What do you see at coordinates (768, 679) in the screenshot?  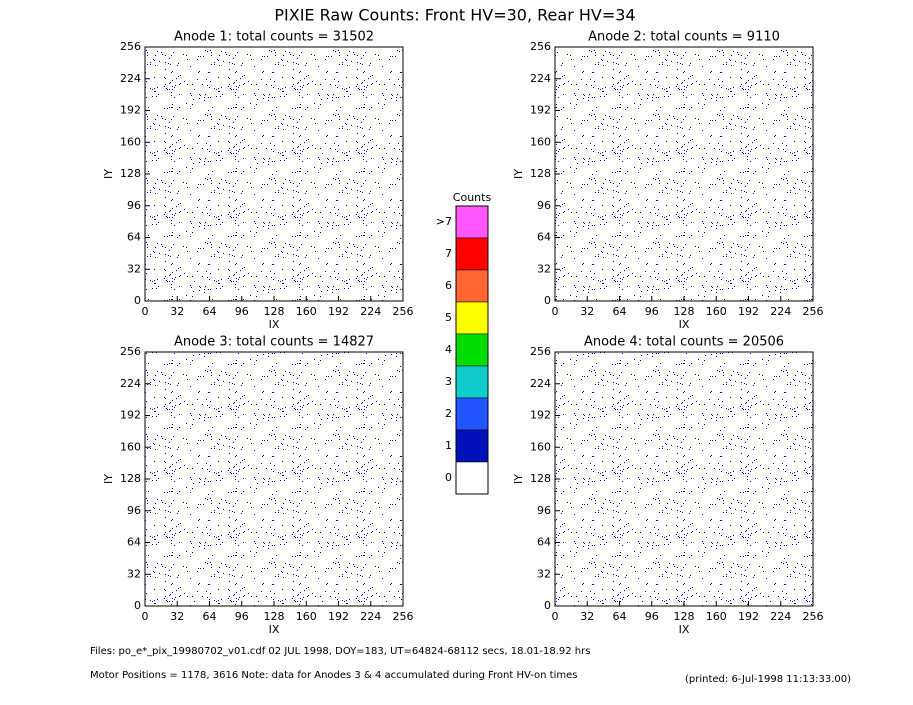 I see `footer-printed: (printed: 6-Jul-1998 11:13:33.00)` at bounding box center [768, 679].